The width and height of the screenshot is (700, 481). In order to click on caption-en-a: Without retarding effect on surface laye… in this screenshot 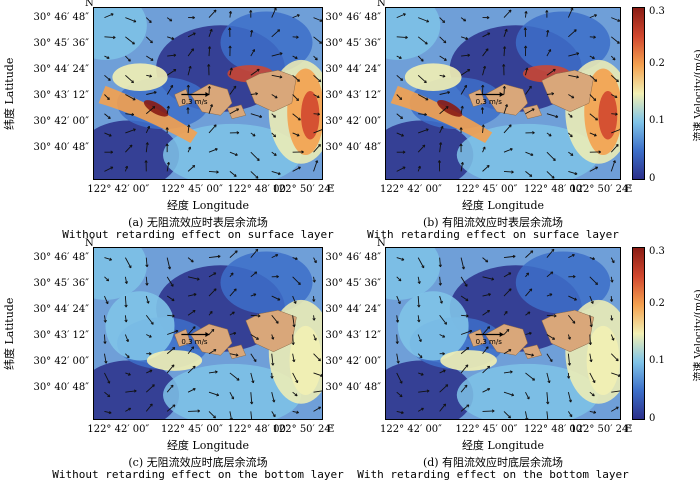, I will do `click(198, 234)`.